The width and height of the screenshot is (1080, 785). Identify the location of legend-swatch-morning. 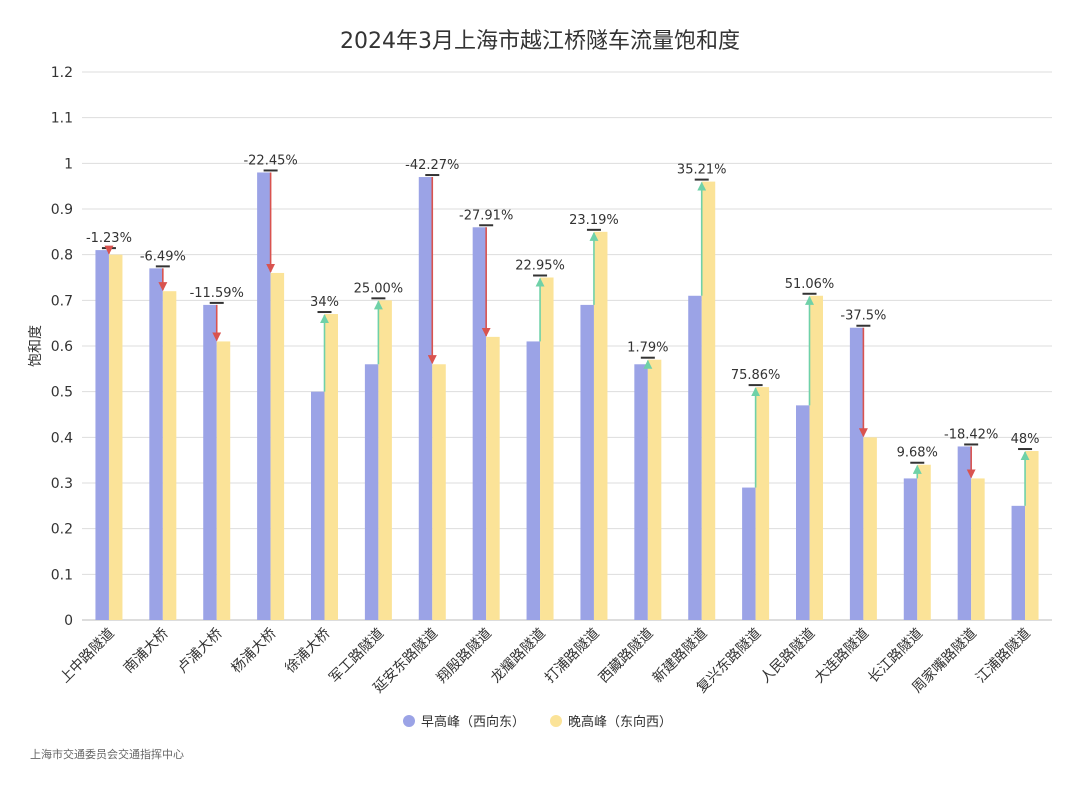
(409, 721).